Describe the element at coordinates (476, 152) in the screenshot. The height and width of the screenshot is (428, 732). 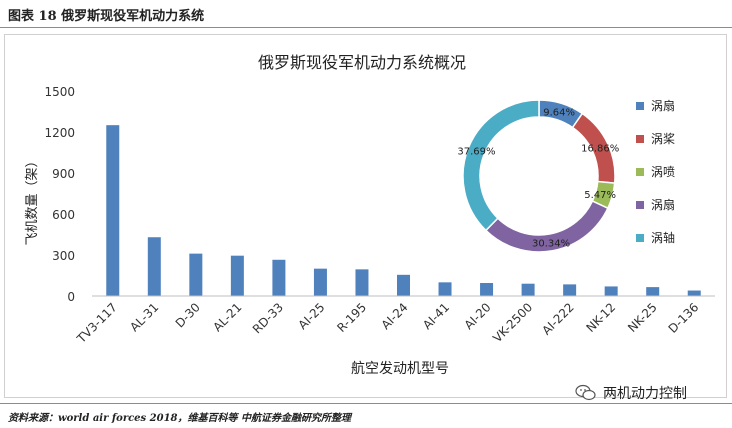
I see `donut-value-label: 37.69%` at that location.